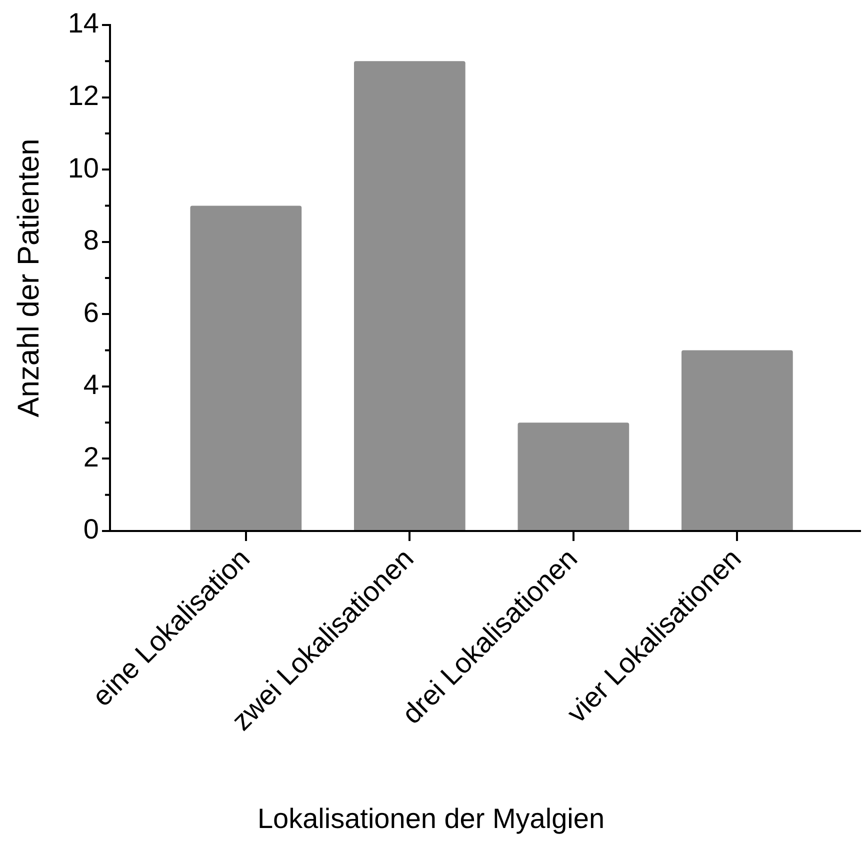 The width and height of the screenshot is (862, 865). I want to click on y-tick-label: 6, so click(91, 312).